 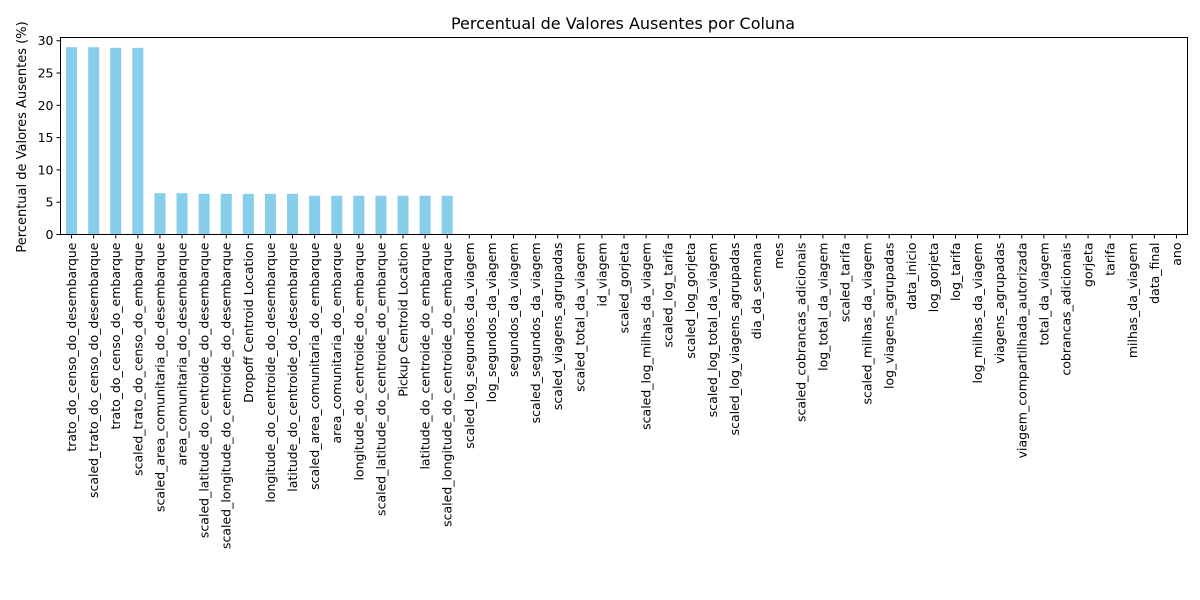 What do you see at coordinates (734, 339) in the screenshot?
I see `x-tick-label: scaled_log_viagens_agrupadas` at bounding box center [734, 339].